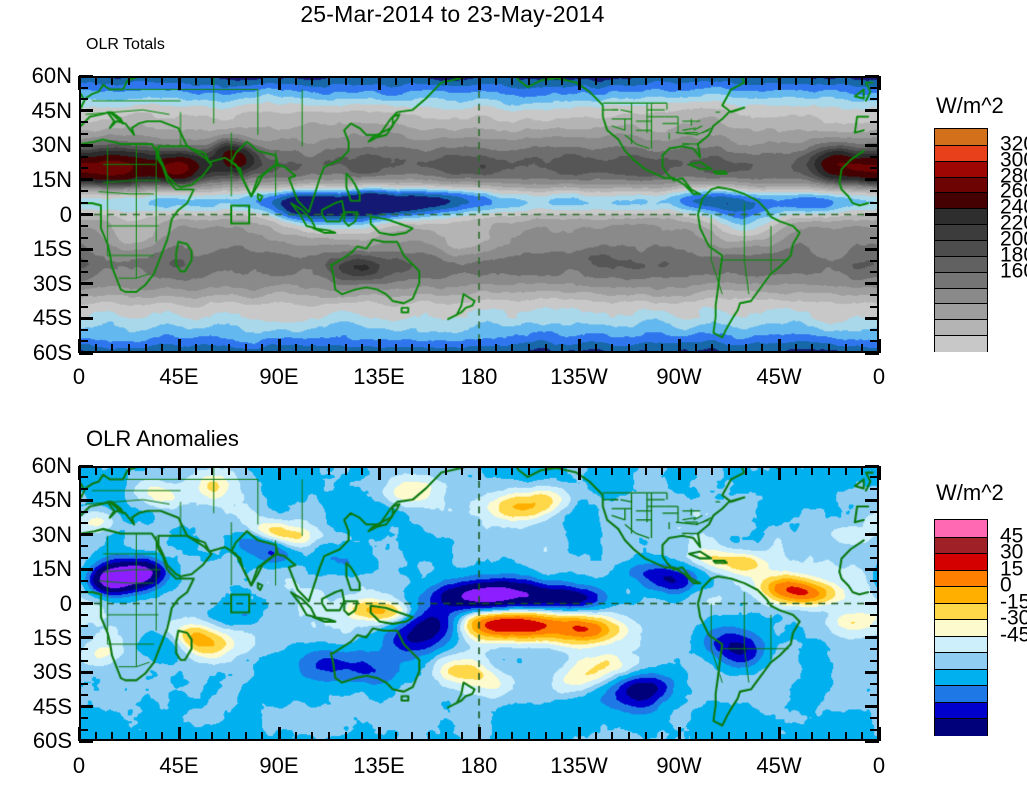 The width and height of the screenshot is (1027, 788). What do you see at coordinates (51, 569) in the screenshot?
I see `ytick-anom-15N: 15N` at bounding box center [51, 569].